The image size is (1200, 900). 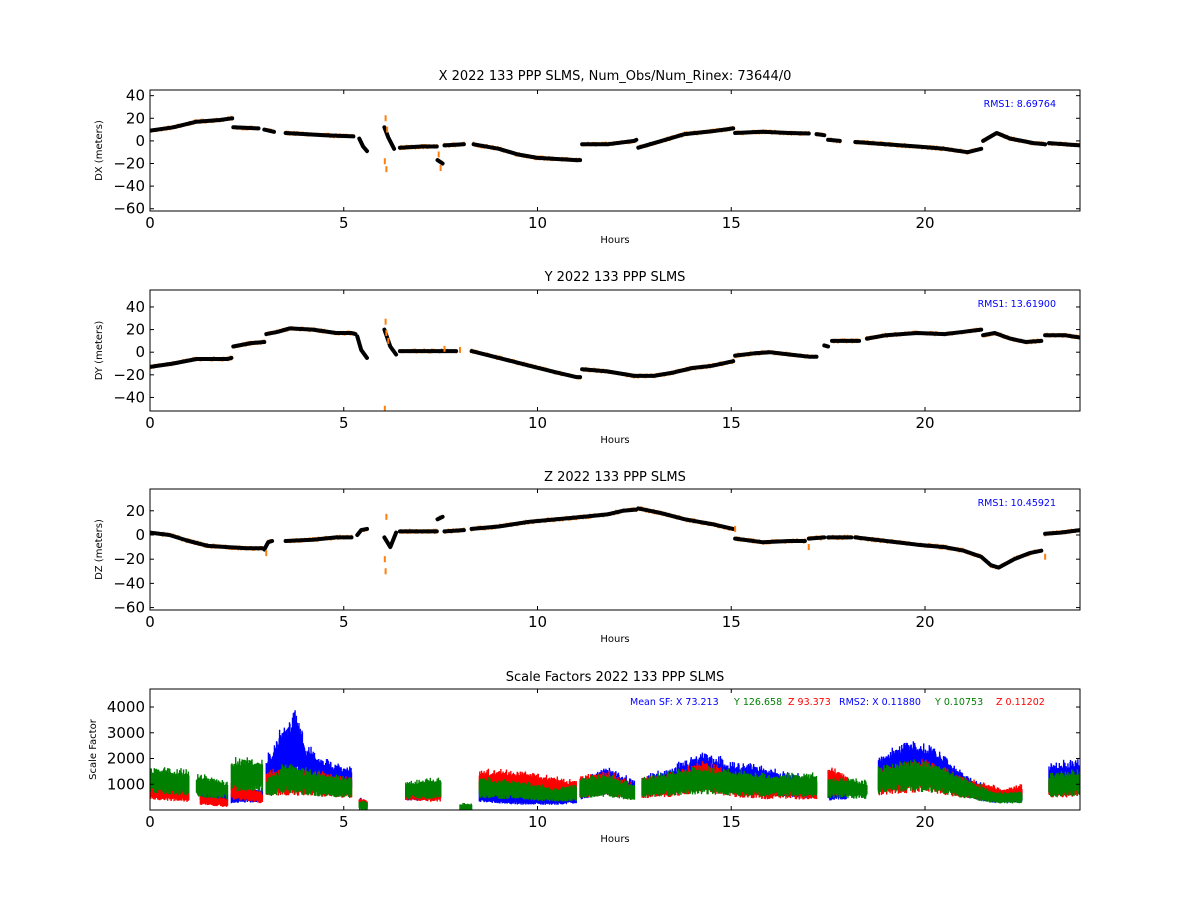 I want to click on dy-y-tick-label: −40, so click(x=129, y=397).